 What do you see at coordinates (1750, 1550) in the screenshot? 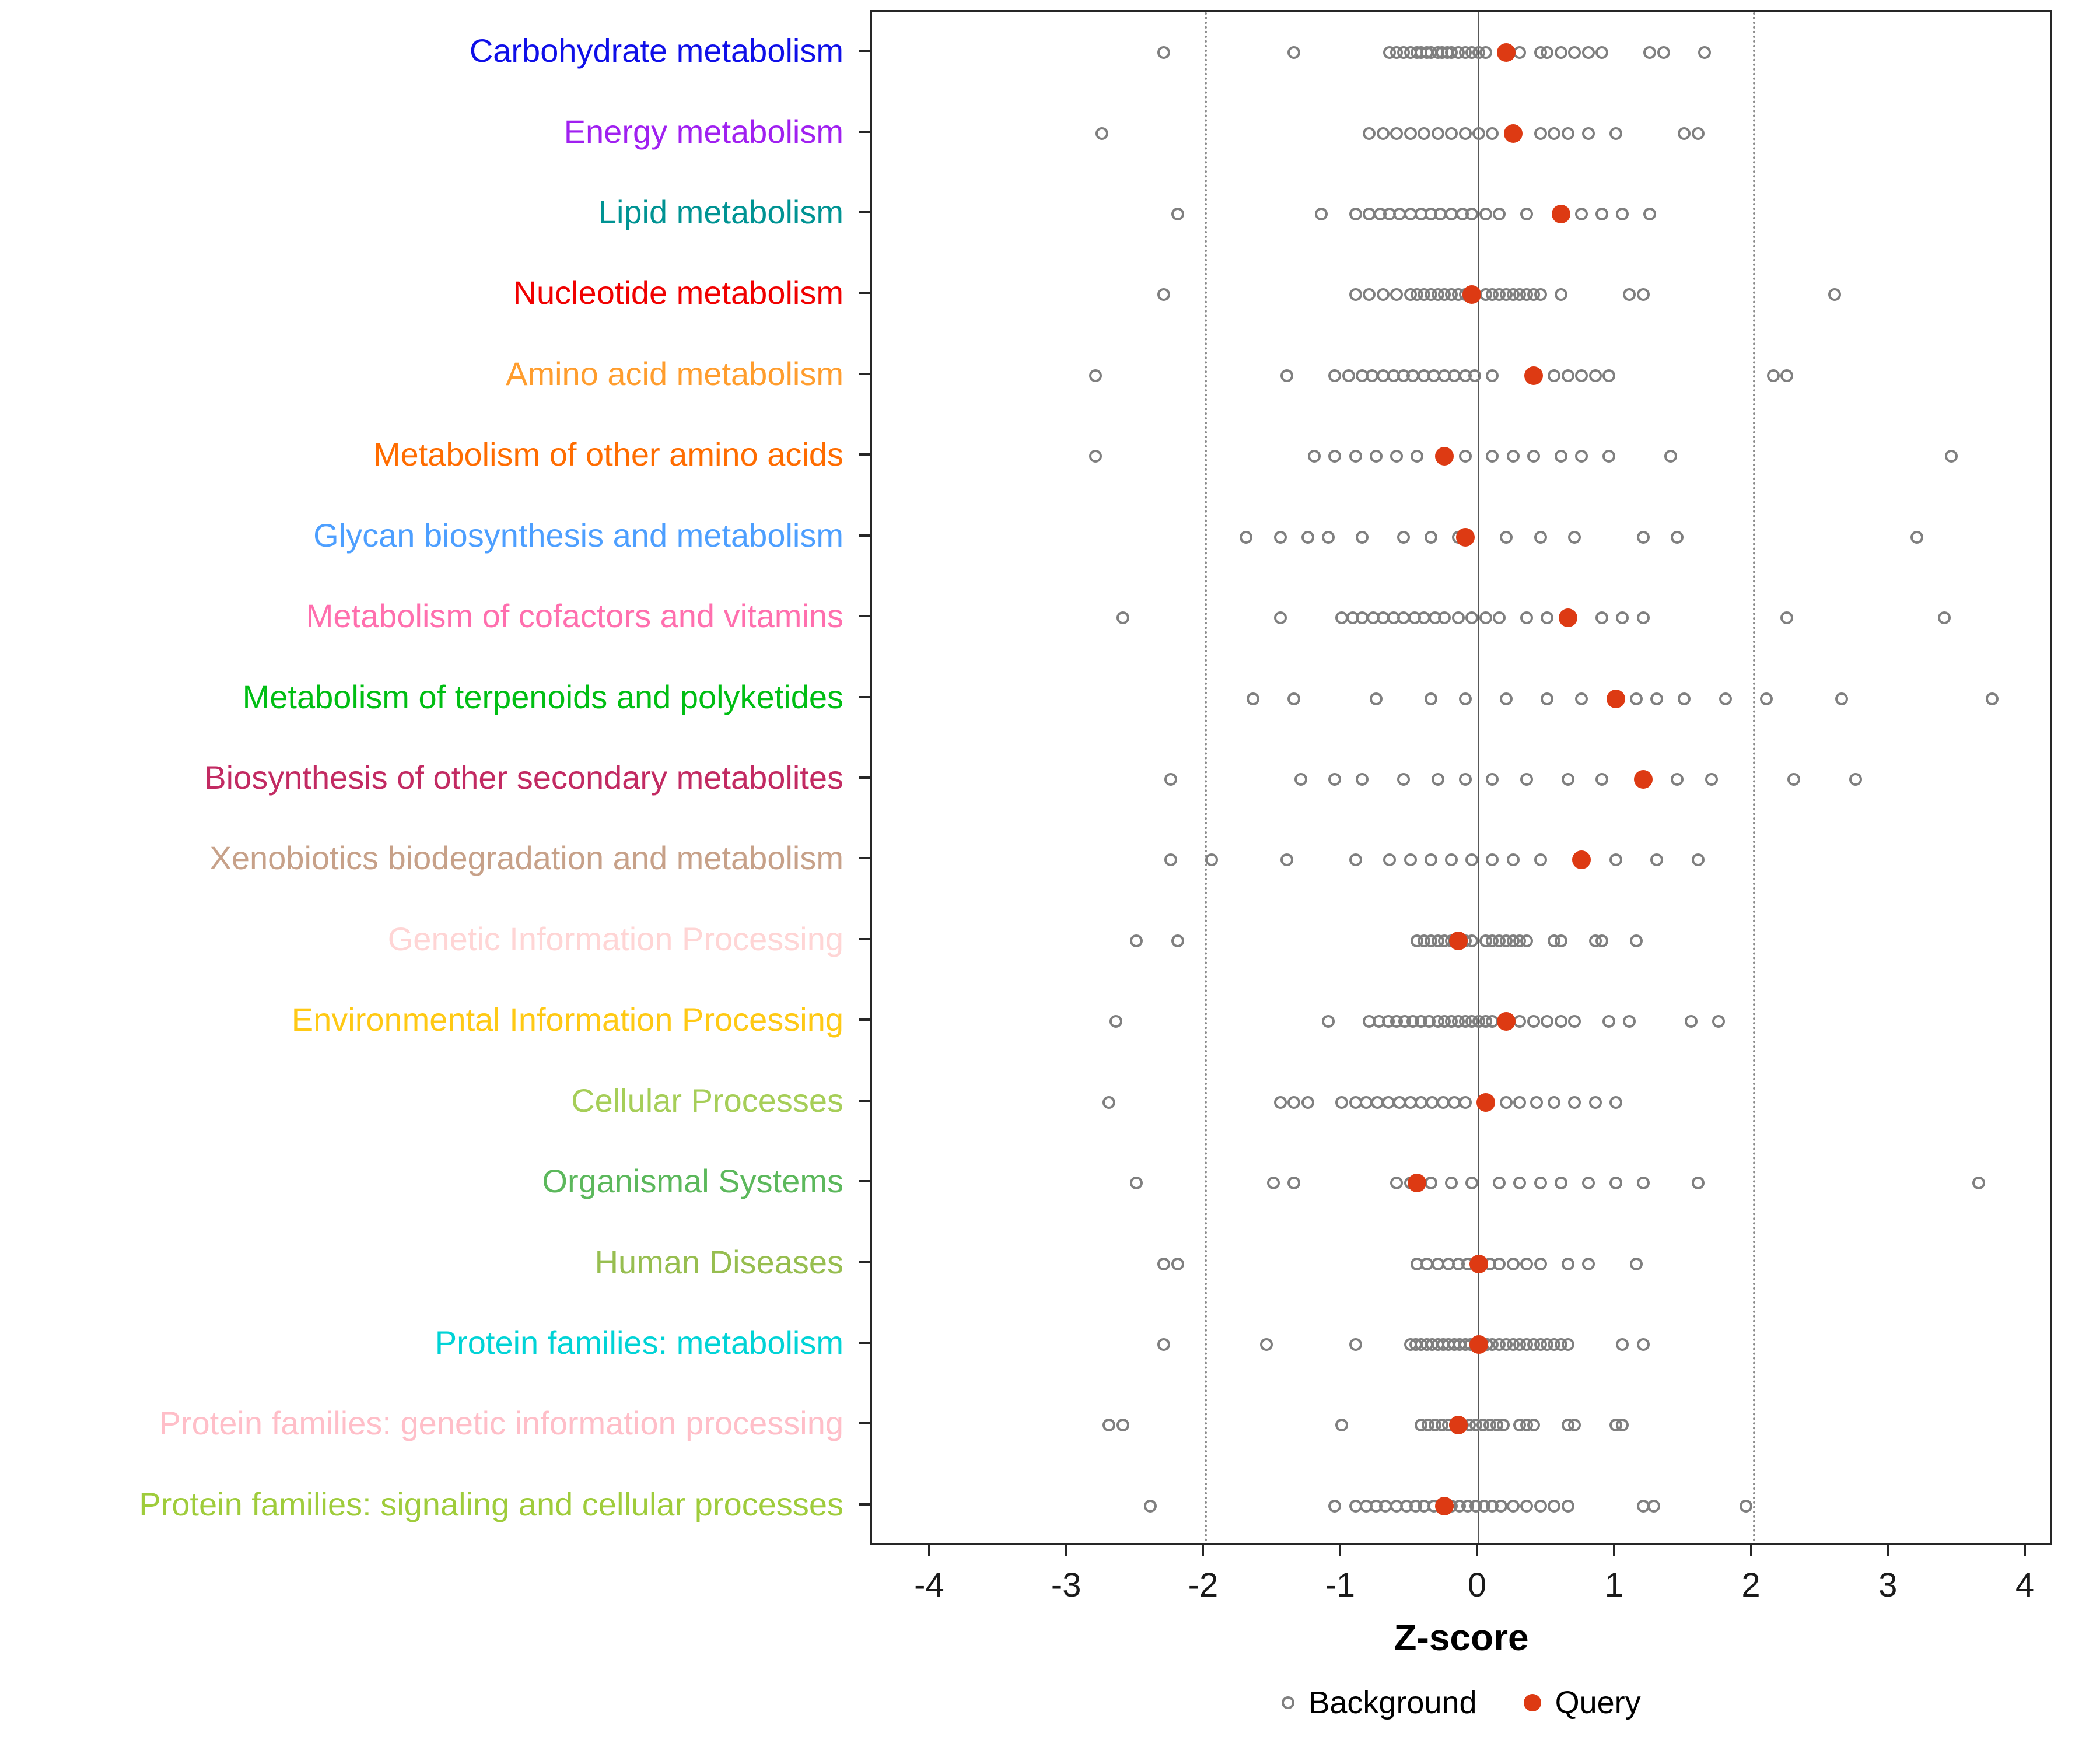
I see `x-tick` at bounding box center [1750, 1550].